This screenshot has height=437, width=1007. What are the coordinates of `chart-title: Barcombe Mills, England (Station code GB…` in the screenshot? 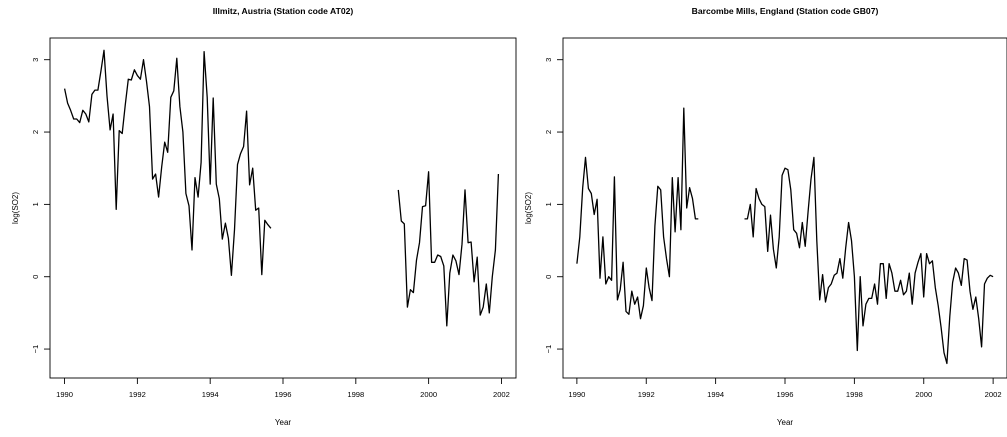 It's located at (785, 11).